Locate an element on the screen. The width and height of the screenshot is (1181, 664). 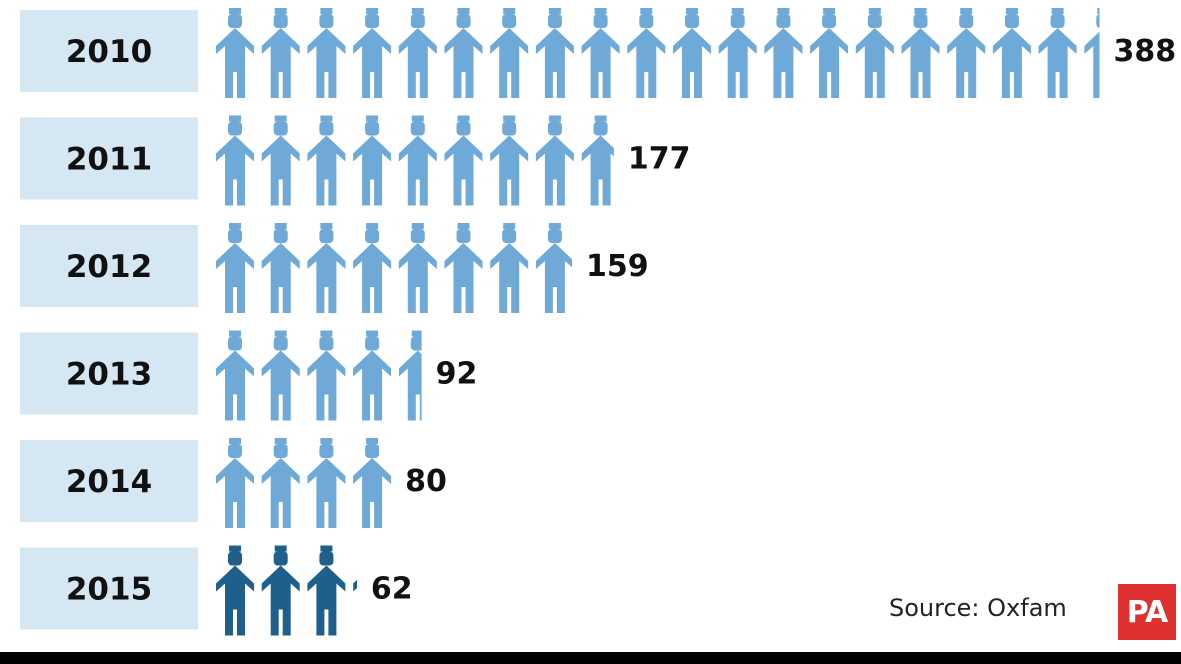
chart-row: 2010 388 is located at coordinates (598, 53).